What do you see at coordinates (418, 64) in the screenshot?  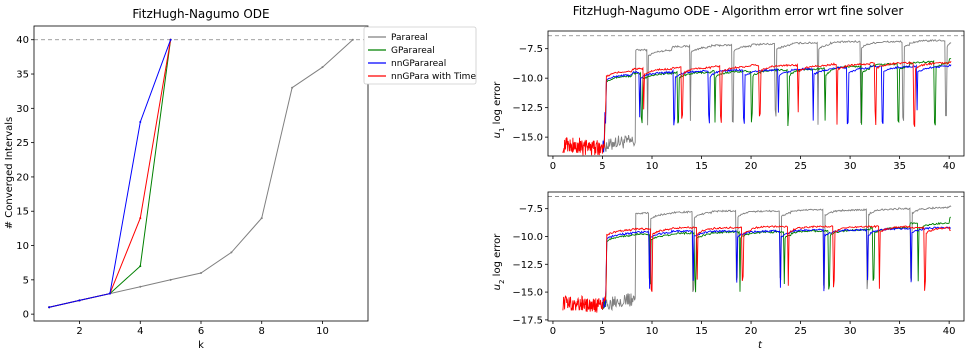 I see `legend-label: nnGParareal` at bounding box center [418, 64].